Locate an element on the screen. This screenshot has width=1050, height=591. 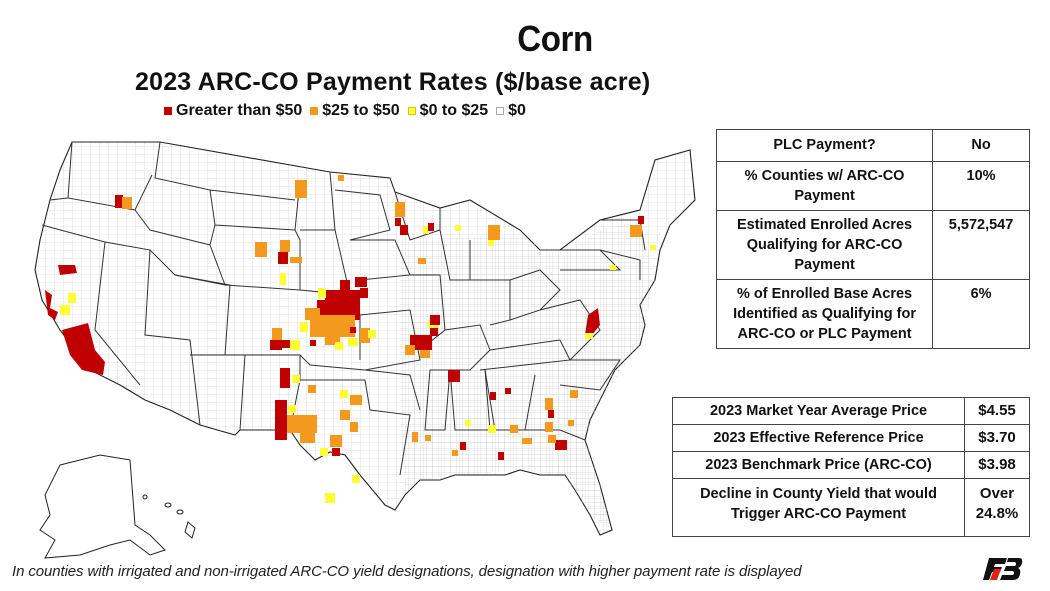
legend-label: Greater than $50 is located at coordinates (239, 110).